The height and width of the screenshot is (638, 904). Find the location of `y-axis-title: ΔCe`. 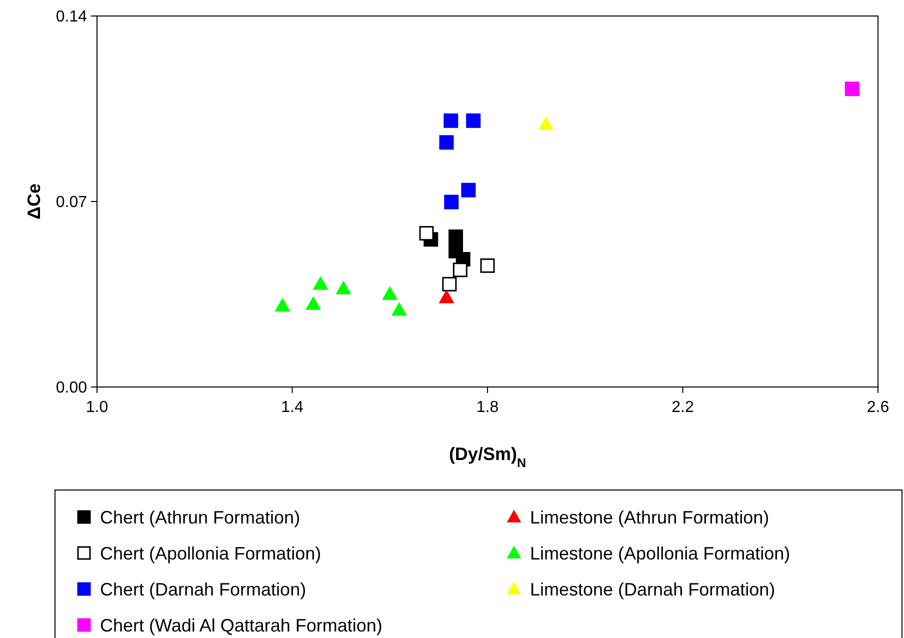

y-axis-title: ΔCe is located at coordinates (34, 202).